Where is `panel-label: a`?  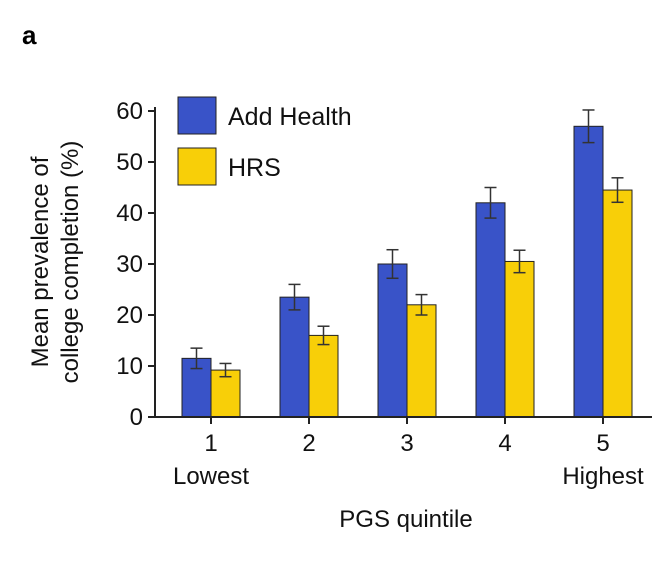
panel-label: a is located at coordinates (29, 35).